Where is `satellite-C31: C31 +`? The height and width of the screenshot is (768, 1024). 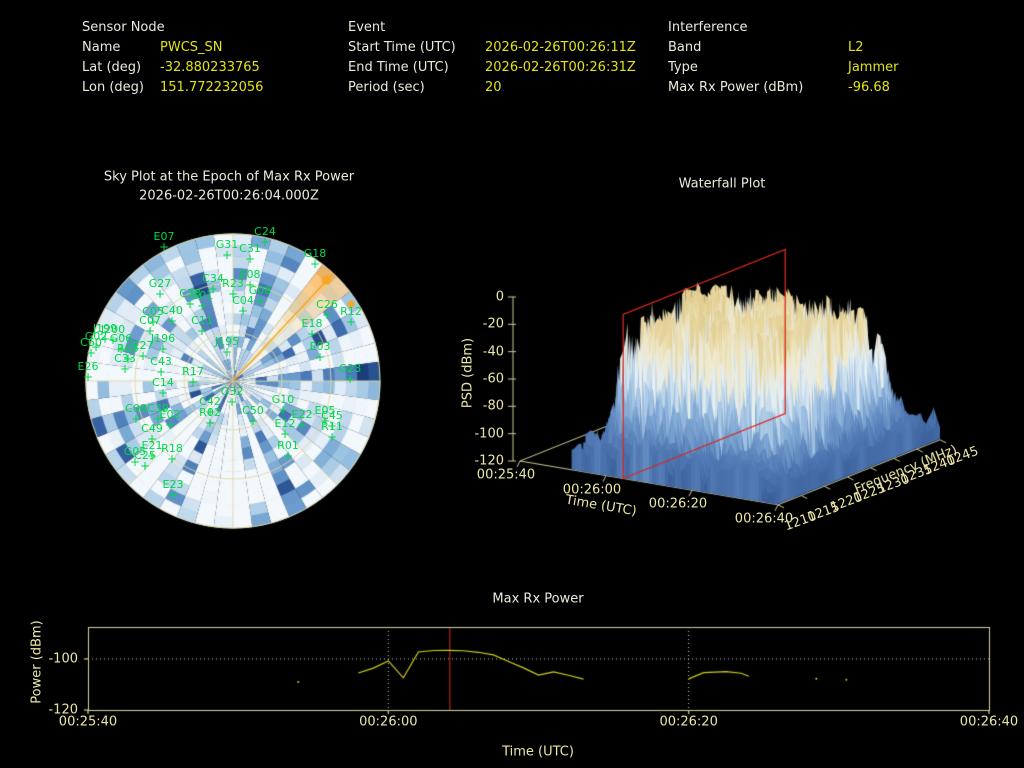
satellite-C31: C31 + is located at coordinates (250, 254).